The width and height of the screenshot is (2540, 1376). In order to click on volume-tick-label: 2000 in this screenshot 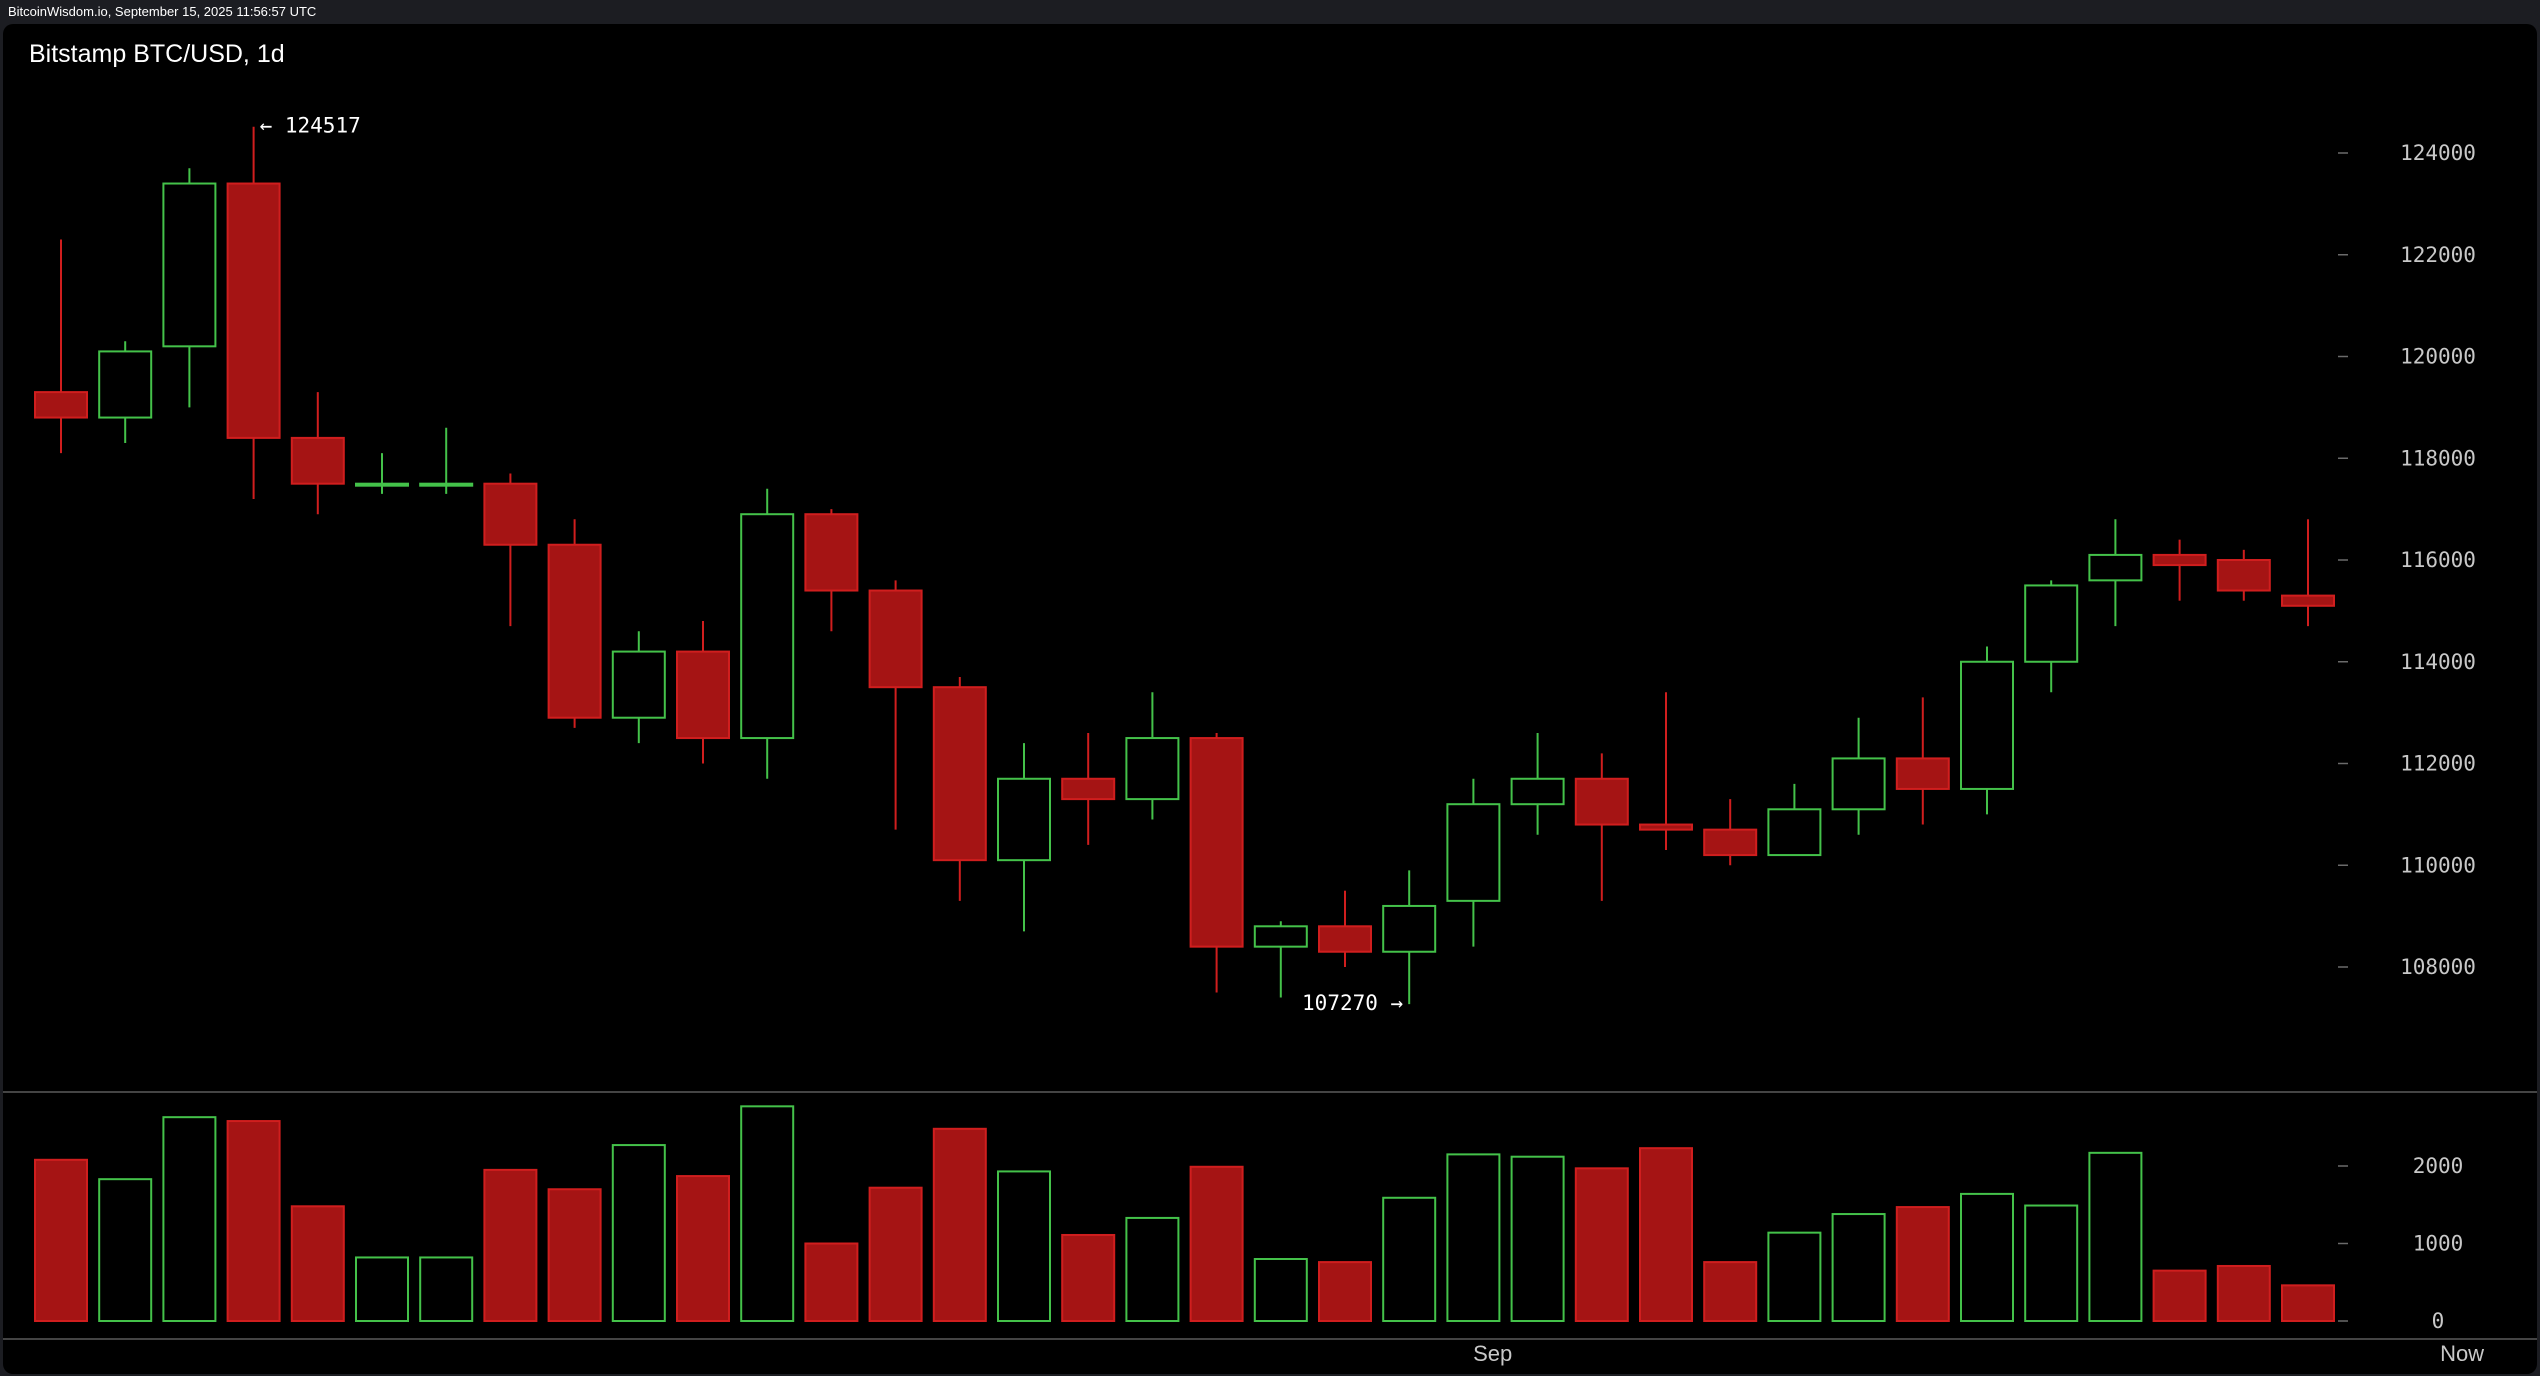, I will do `click(2438, 1166)`.